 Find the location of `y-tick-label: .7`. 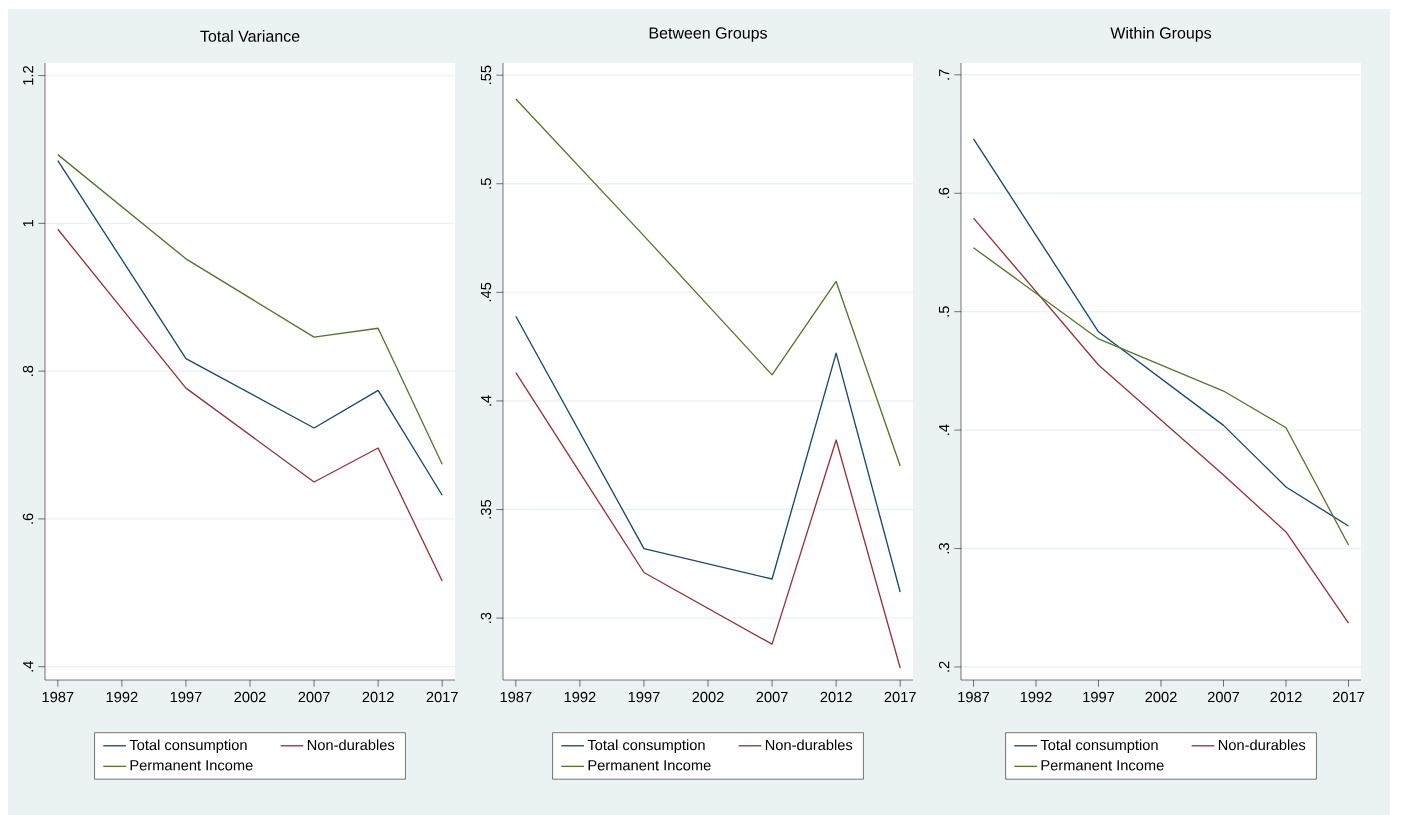

y-tick-label: .7 is located at coordinates (944, 74).